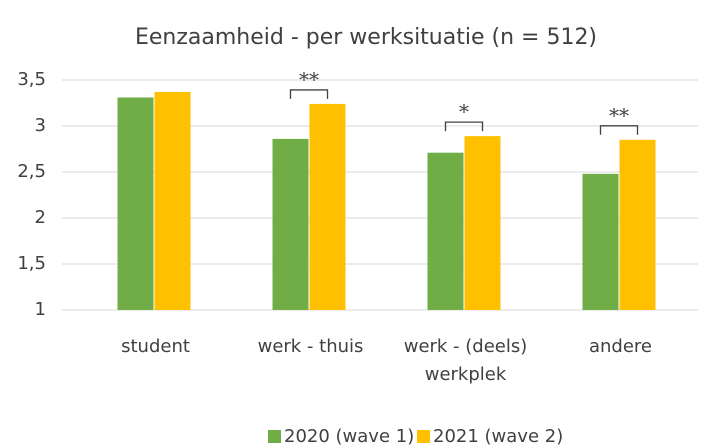  What do you see at coordinates (40, 125) in the screenshot?
I see `y-tick-label: 3` at bounding box center [40, 125].